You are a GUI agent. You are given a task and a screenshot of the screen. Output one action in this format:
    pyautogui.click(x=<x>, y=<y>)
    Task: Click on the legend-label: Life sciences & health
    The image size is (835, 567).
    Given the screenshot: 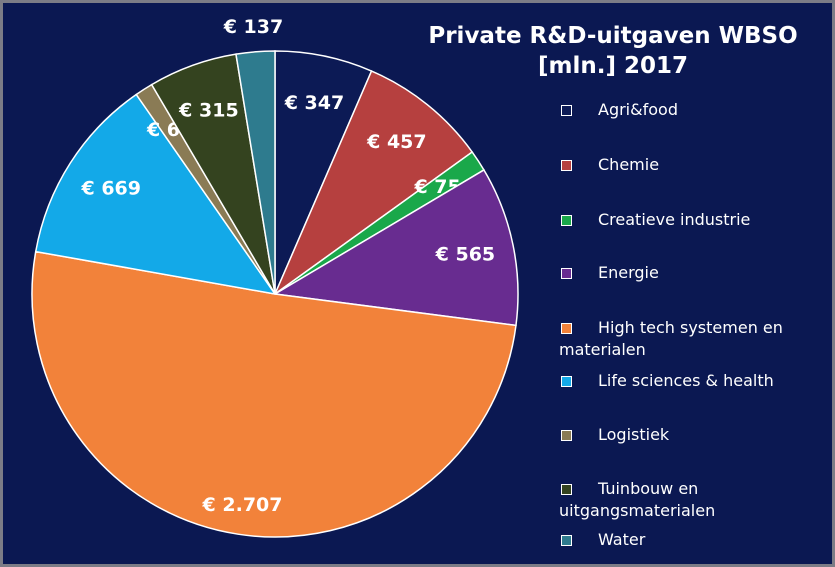 What is the action you would take?
    pyautogui.click(x=686, y=380)
    